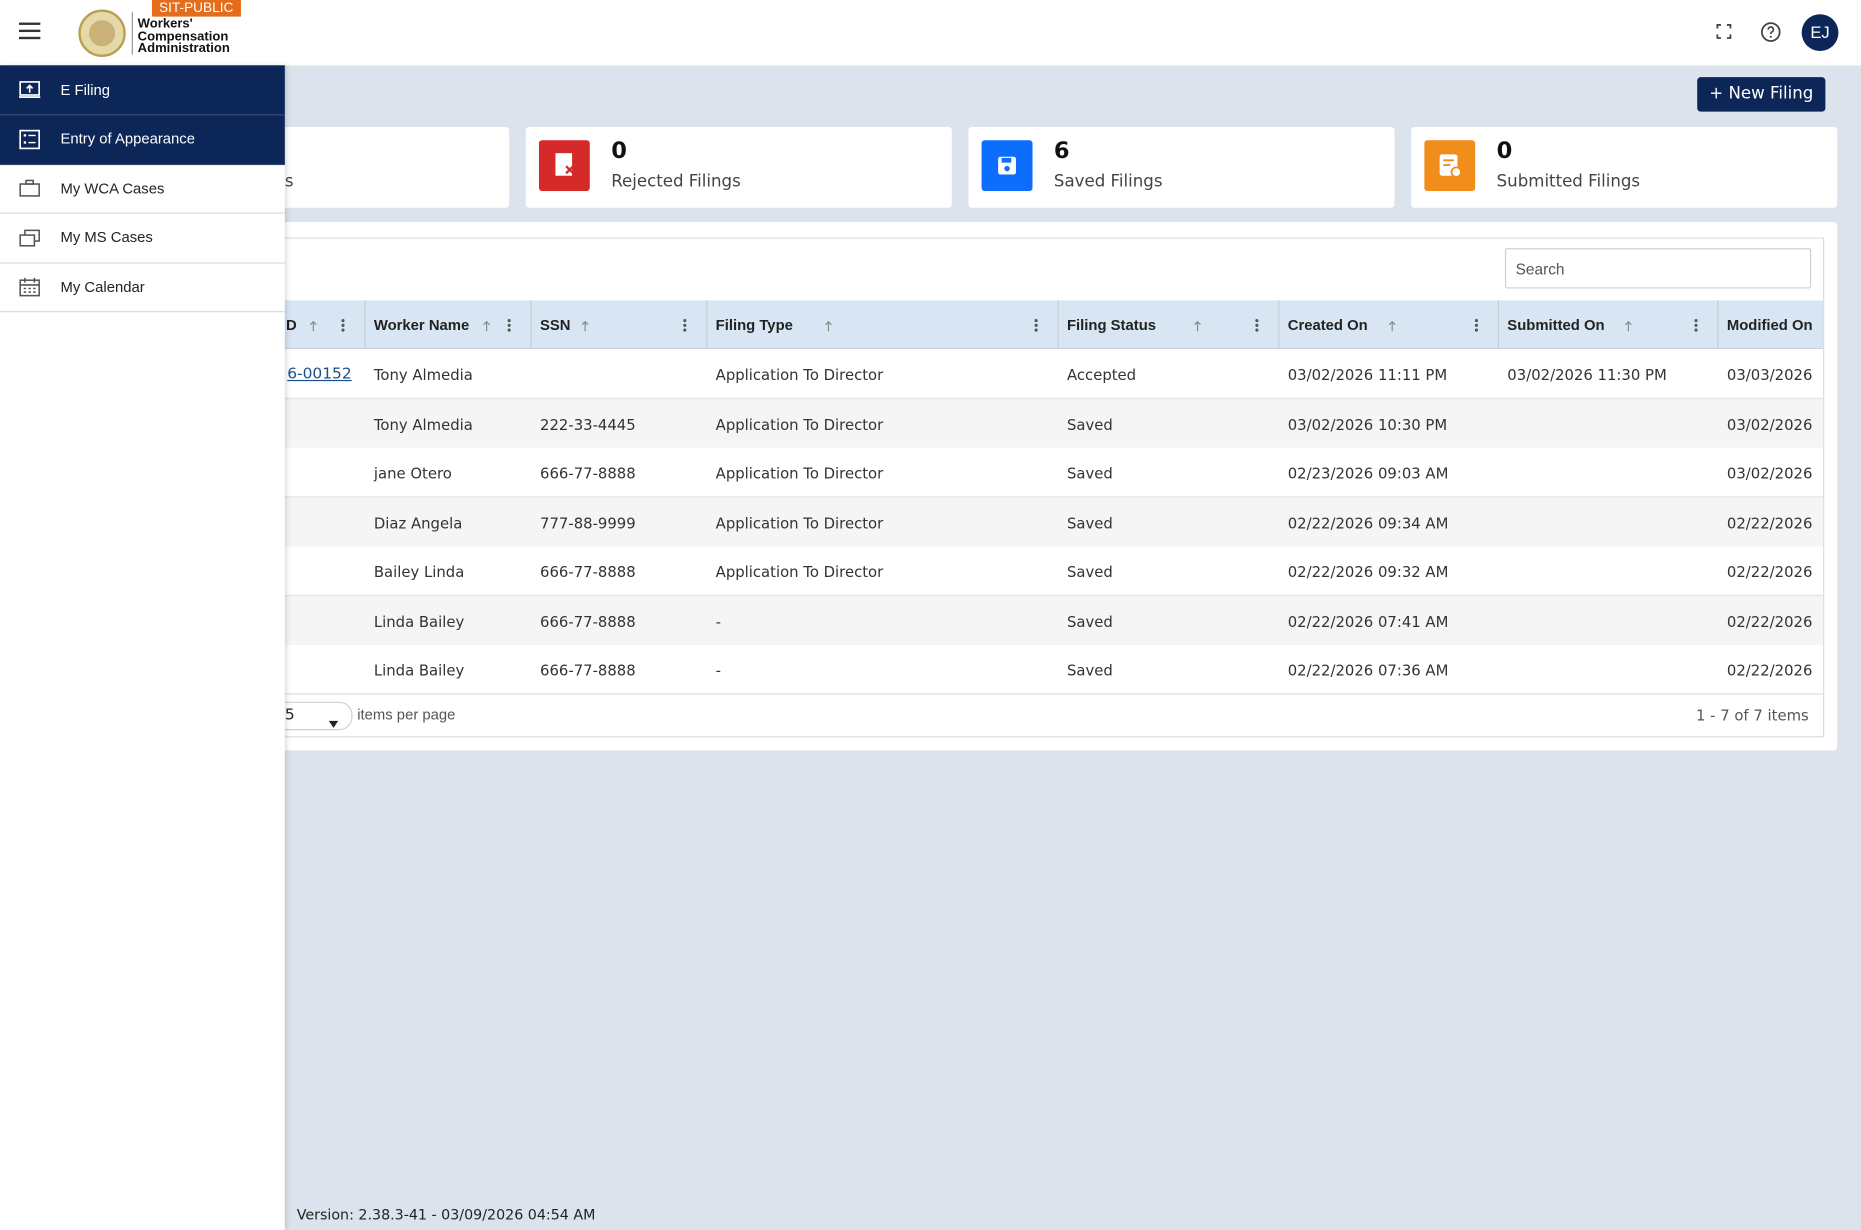  What do you see at coordinates (412, 473) in the screenshot?
I see `table-cell: jane Otero` at bounding box center [412, 473].